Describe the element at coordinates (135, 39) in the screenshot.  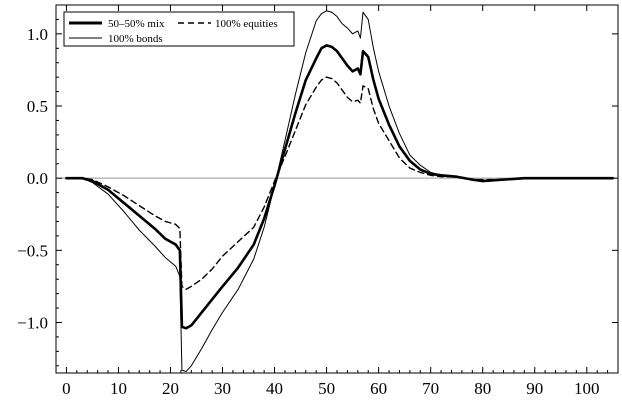
I see `legend-label-bonds: 100% bonds` at that location.